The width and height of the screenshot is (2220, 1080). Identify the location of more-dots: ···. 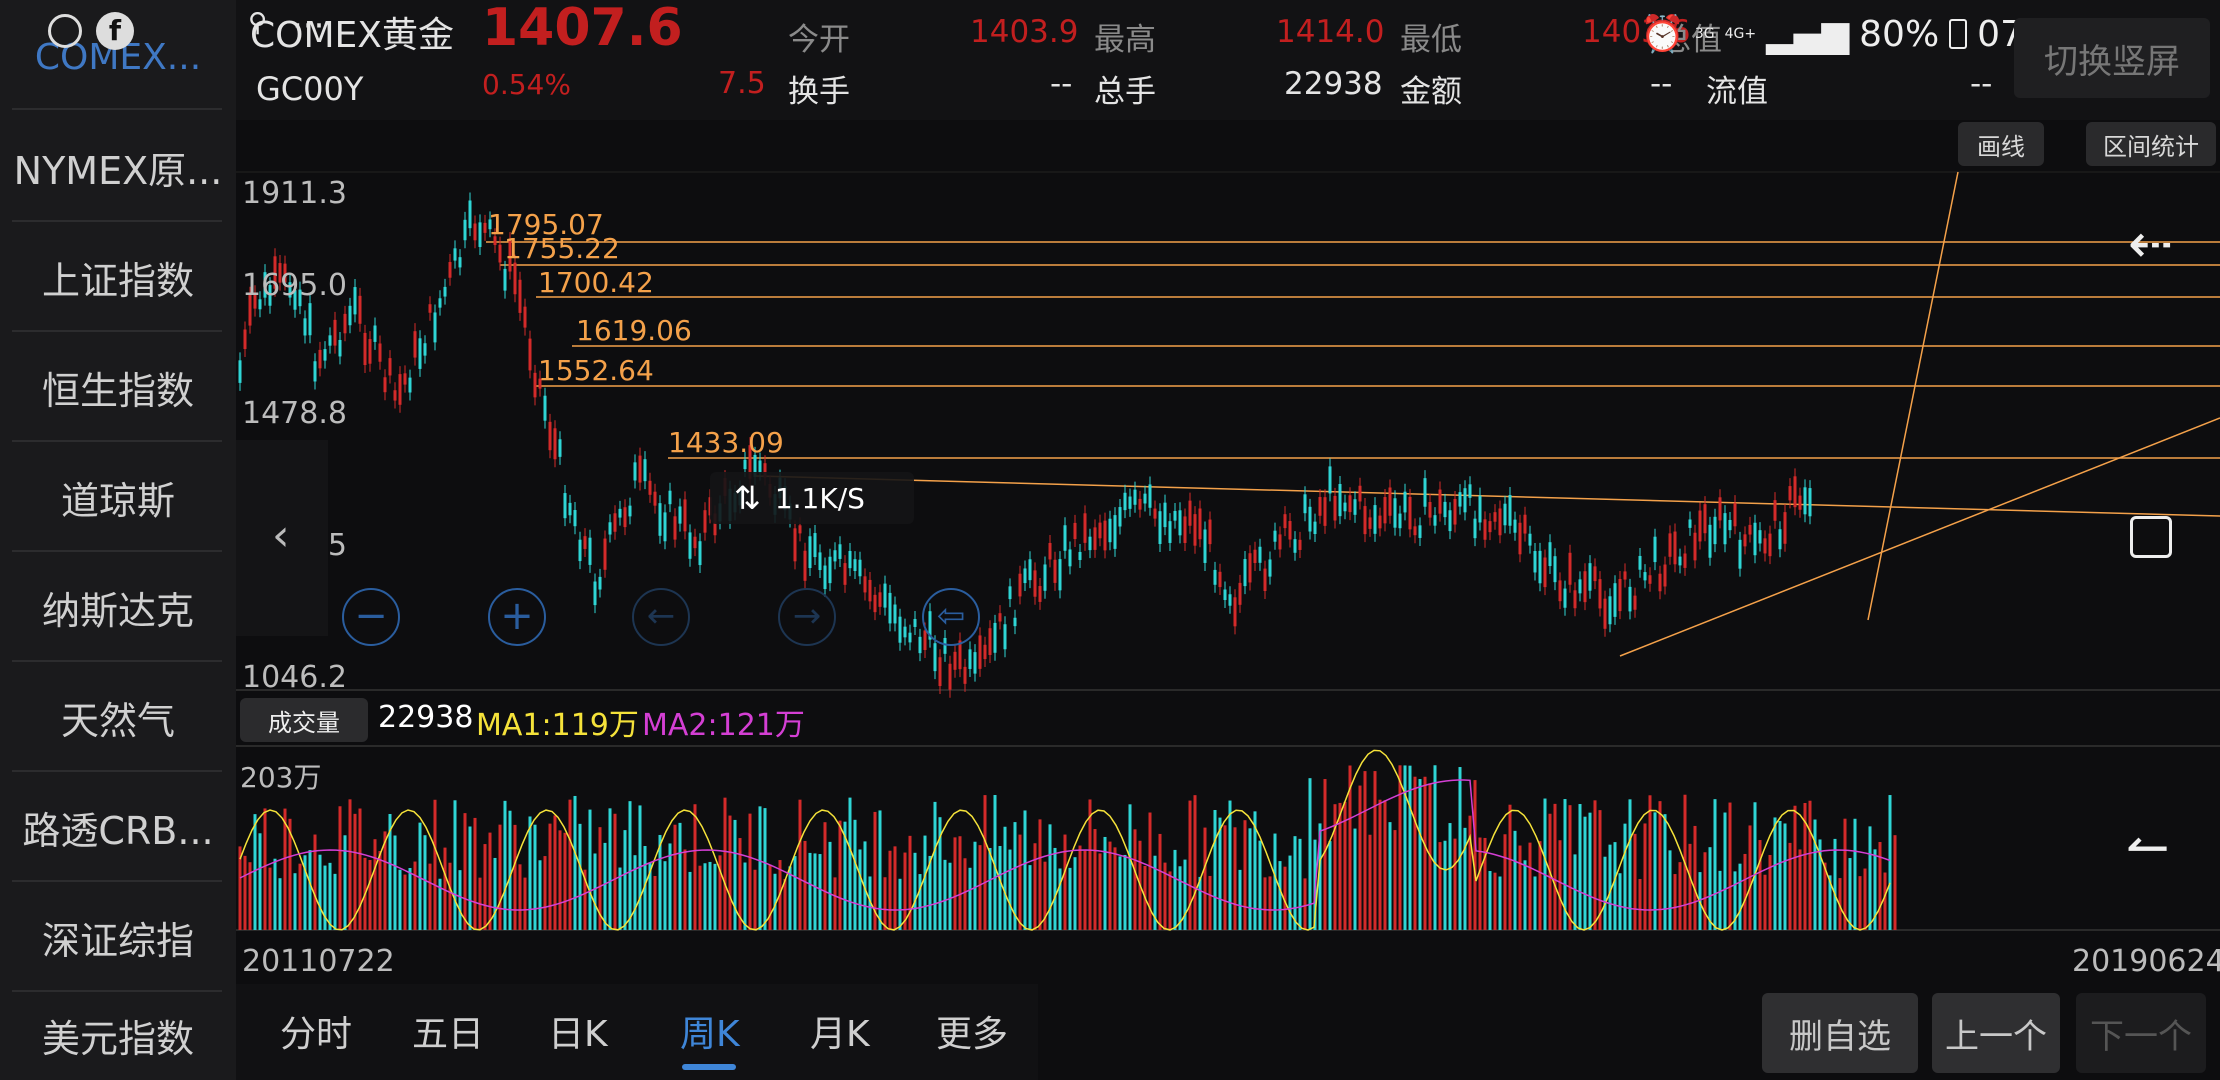
(308, 26).